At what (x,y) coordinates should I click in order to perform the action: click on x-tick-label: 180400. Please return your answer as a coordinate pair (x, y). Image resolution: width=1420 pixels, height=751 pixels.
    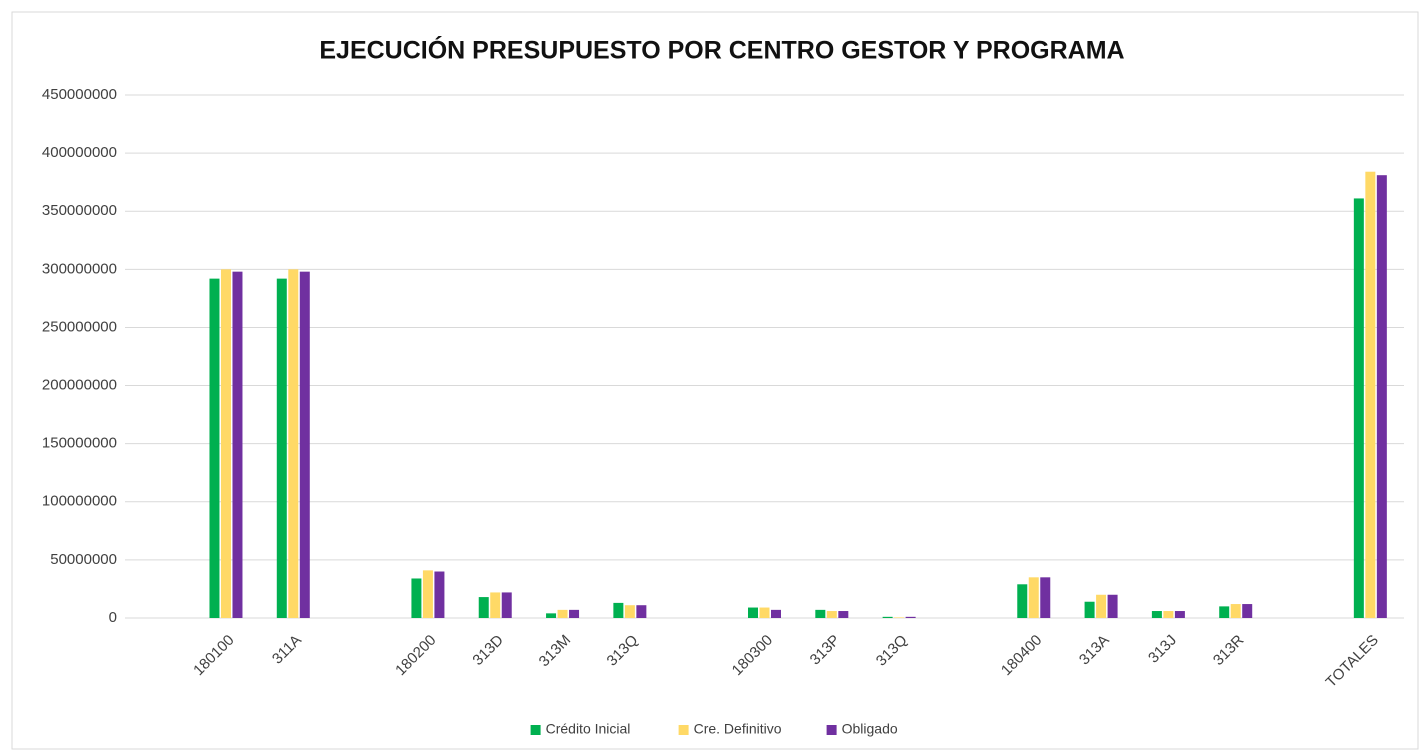
    Looking at the image, I should click on (1021, 655).